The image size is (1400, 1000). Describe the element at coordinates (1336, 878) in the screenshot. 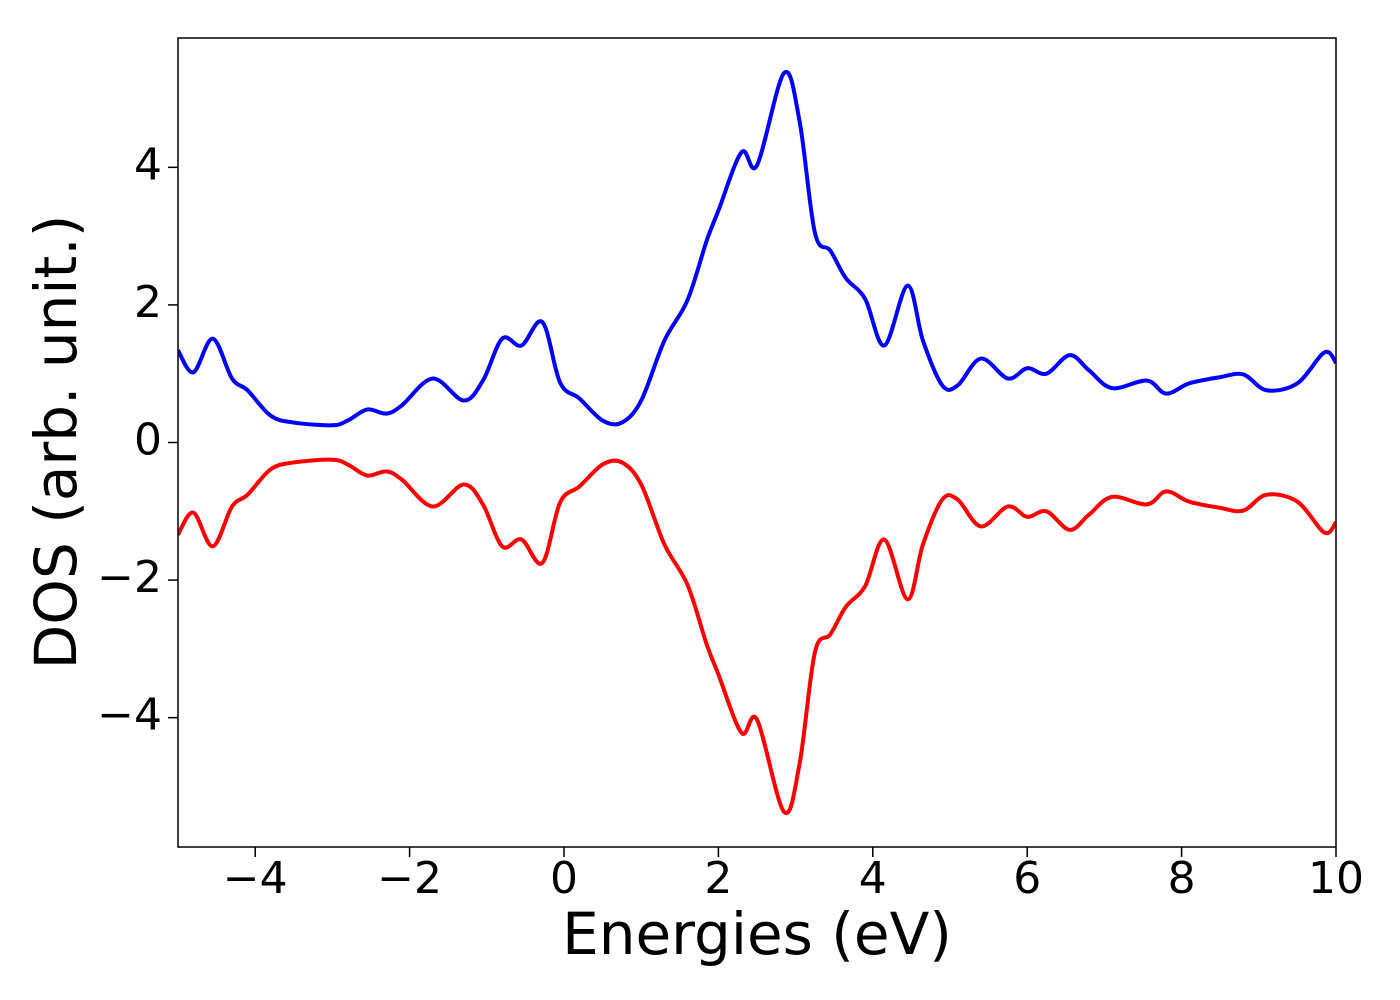

I see `x-tick-label: 10` at that location.